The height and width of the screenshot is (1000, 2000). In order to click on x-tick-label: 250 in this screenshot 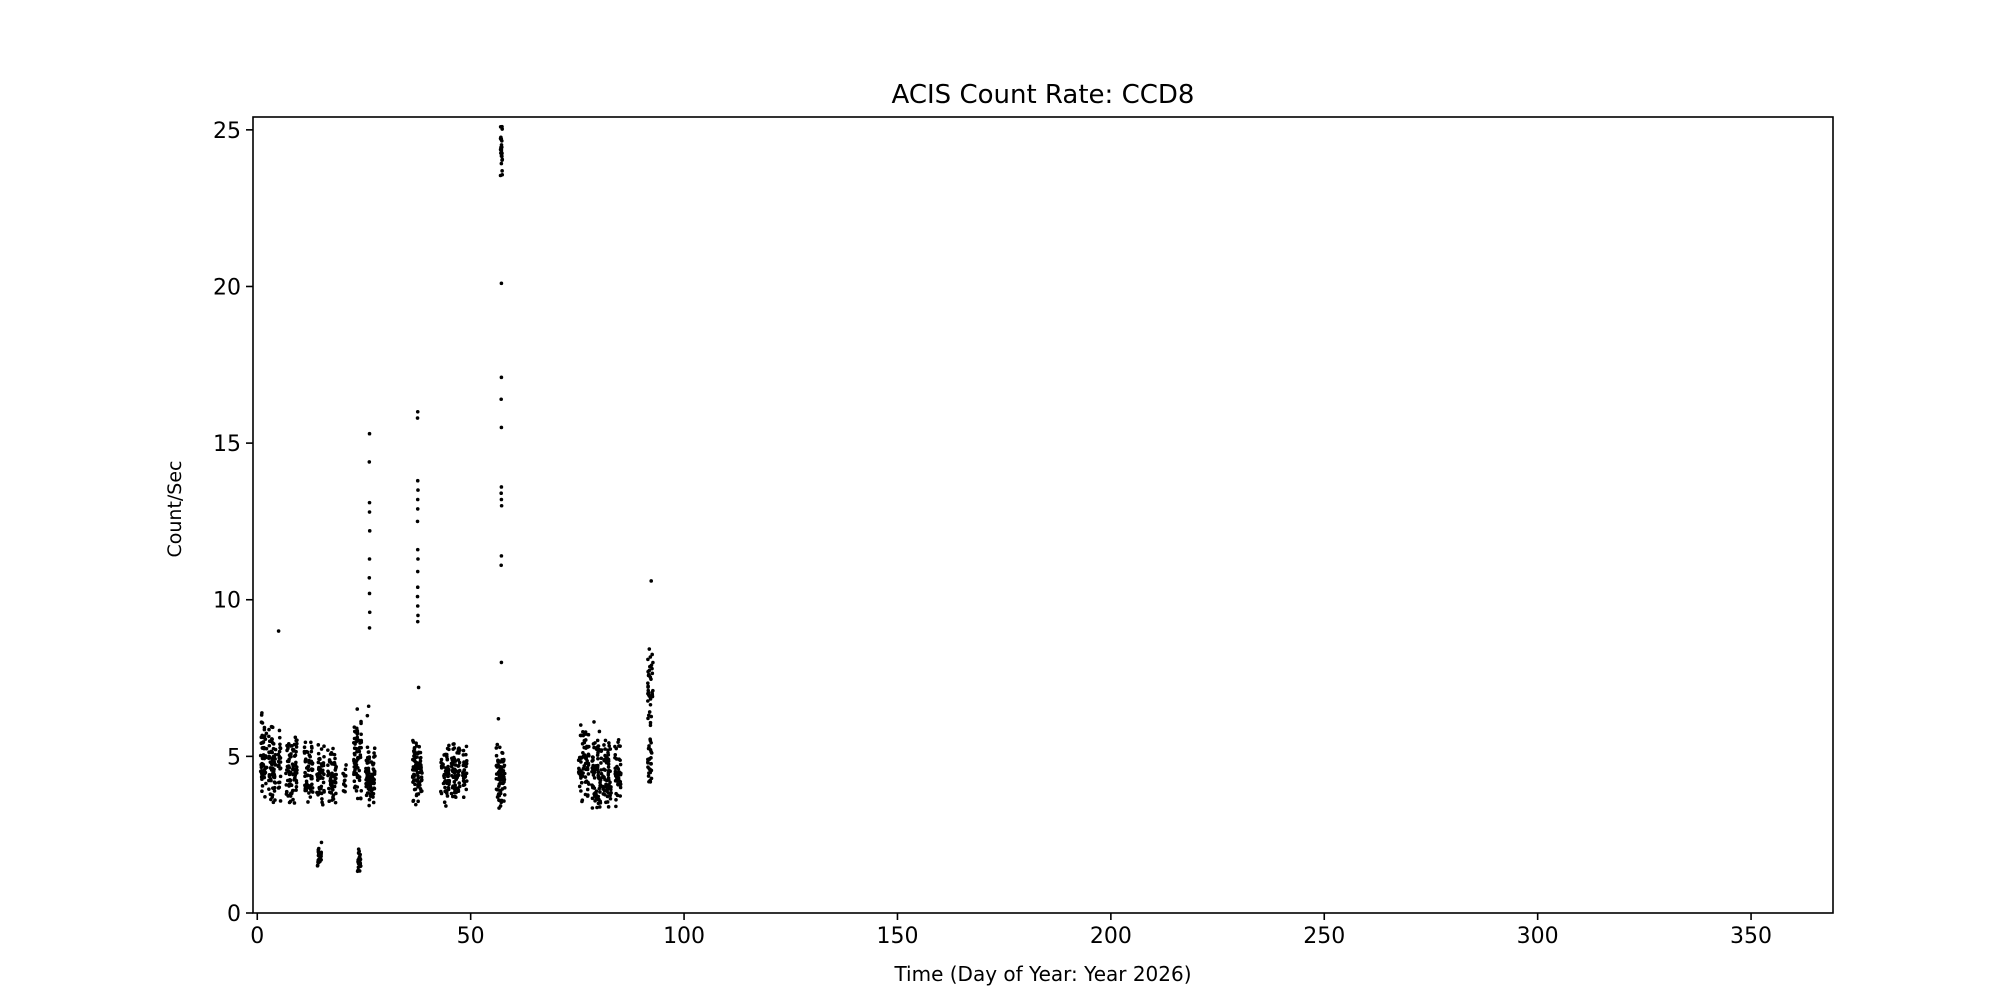, I will do `click(1324, 936)`.